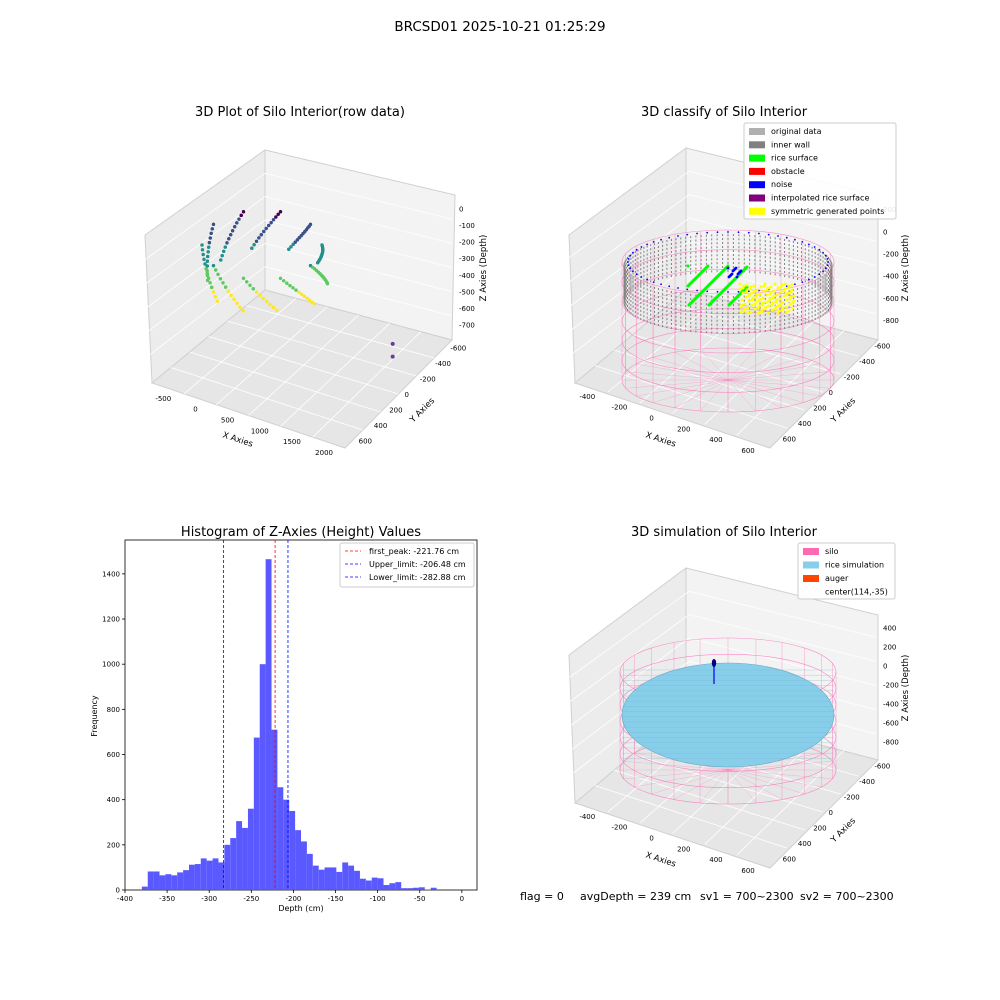 The image size is (1000, 1000). I want to click on footer-sv2: sv2 = 700~2300, so click(847, 896).